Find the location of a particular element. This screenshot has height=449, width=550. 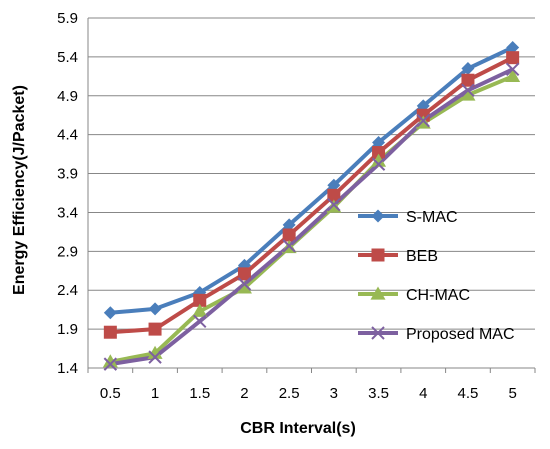

x-tick-labels: 0.5 1 1.5 2 2.5 3 3.5 4 4.5 5 is located at coordinates (308, 393).